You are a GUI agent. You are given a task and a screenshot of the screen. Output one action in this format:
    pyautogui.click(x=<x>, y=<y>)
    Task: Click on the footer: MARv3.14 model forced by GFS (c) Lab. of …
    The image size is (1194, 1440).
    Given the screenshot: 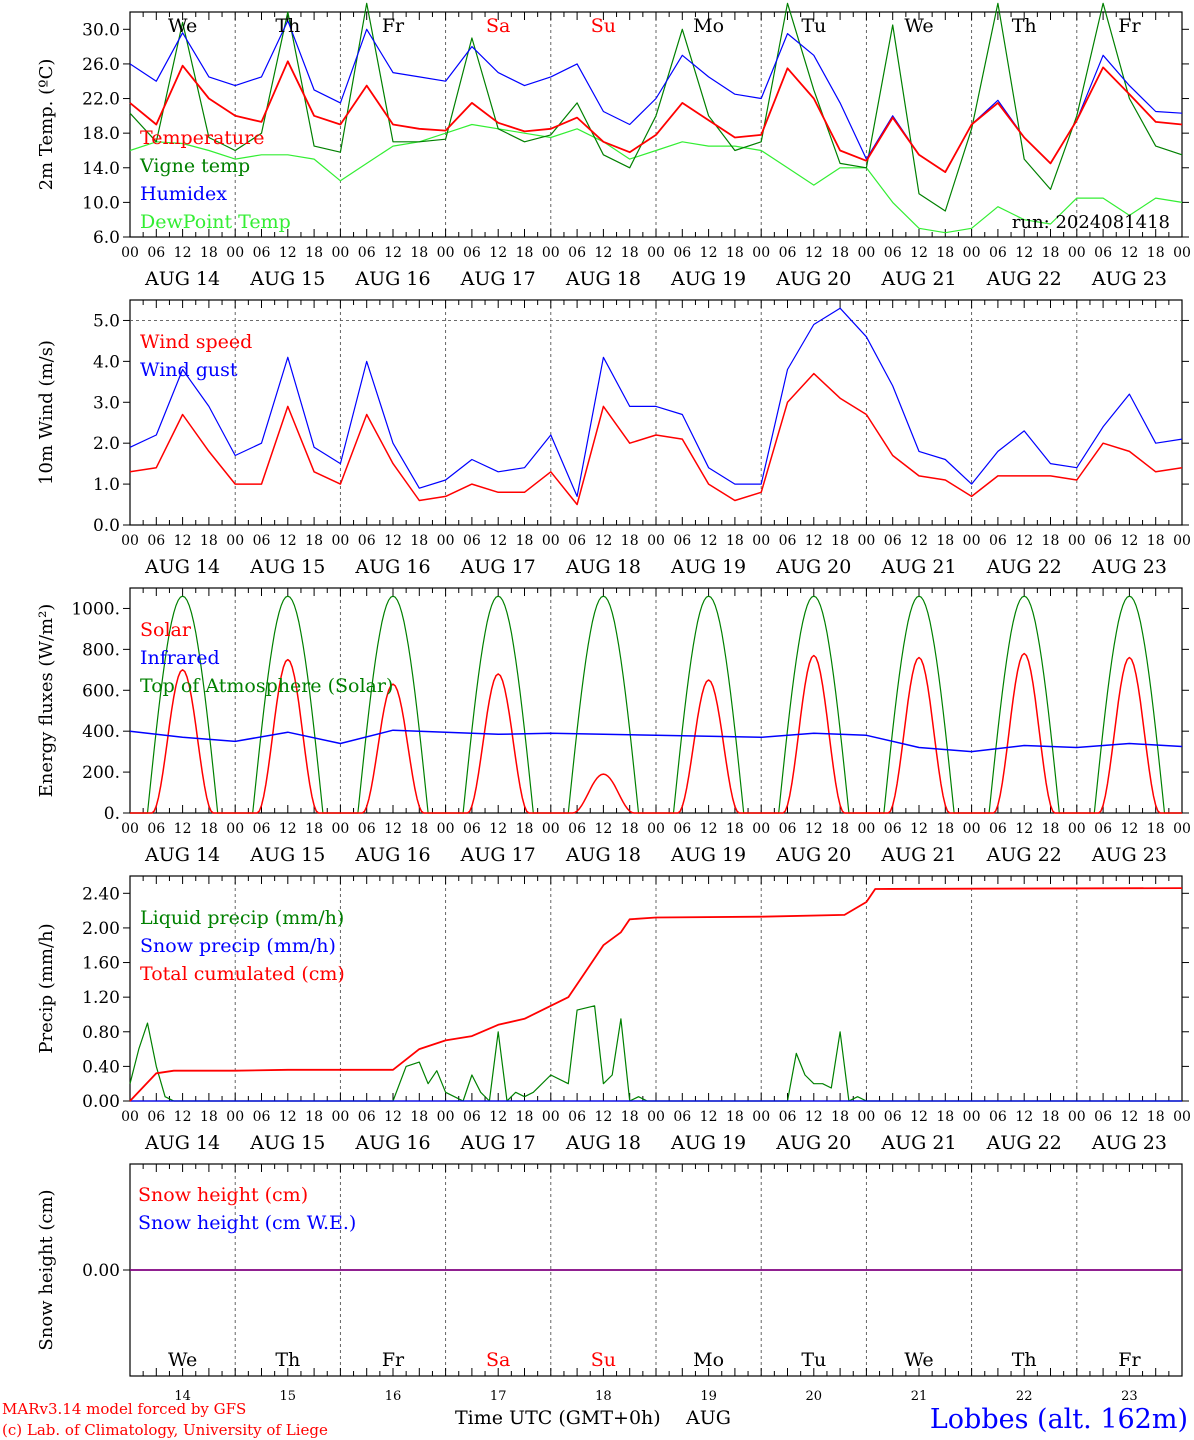 What is the action you would take?
    pyautogui.click(x=595, y=1419)
    